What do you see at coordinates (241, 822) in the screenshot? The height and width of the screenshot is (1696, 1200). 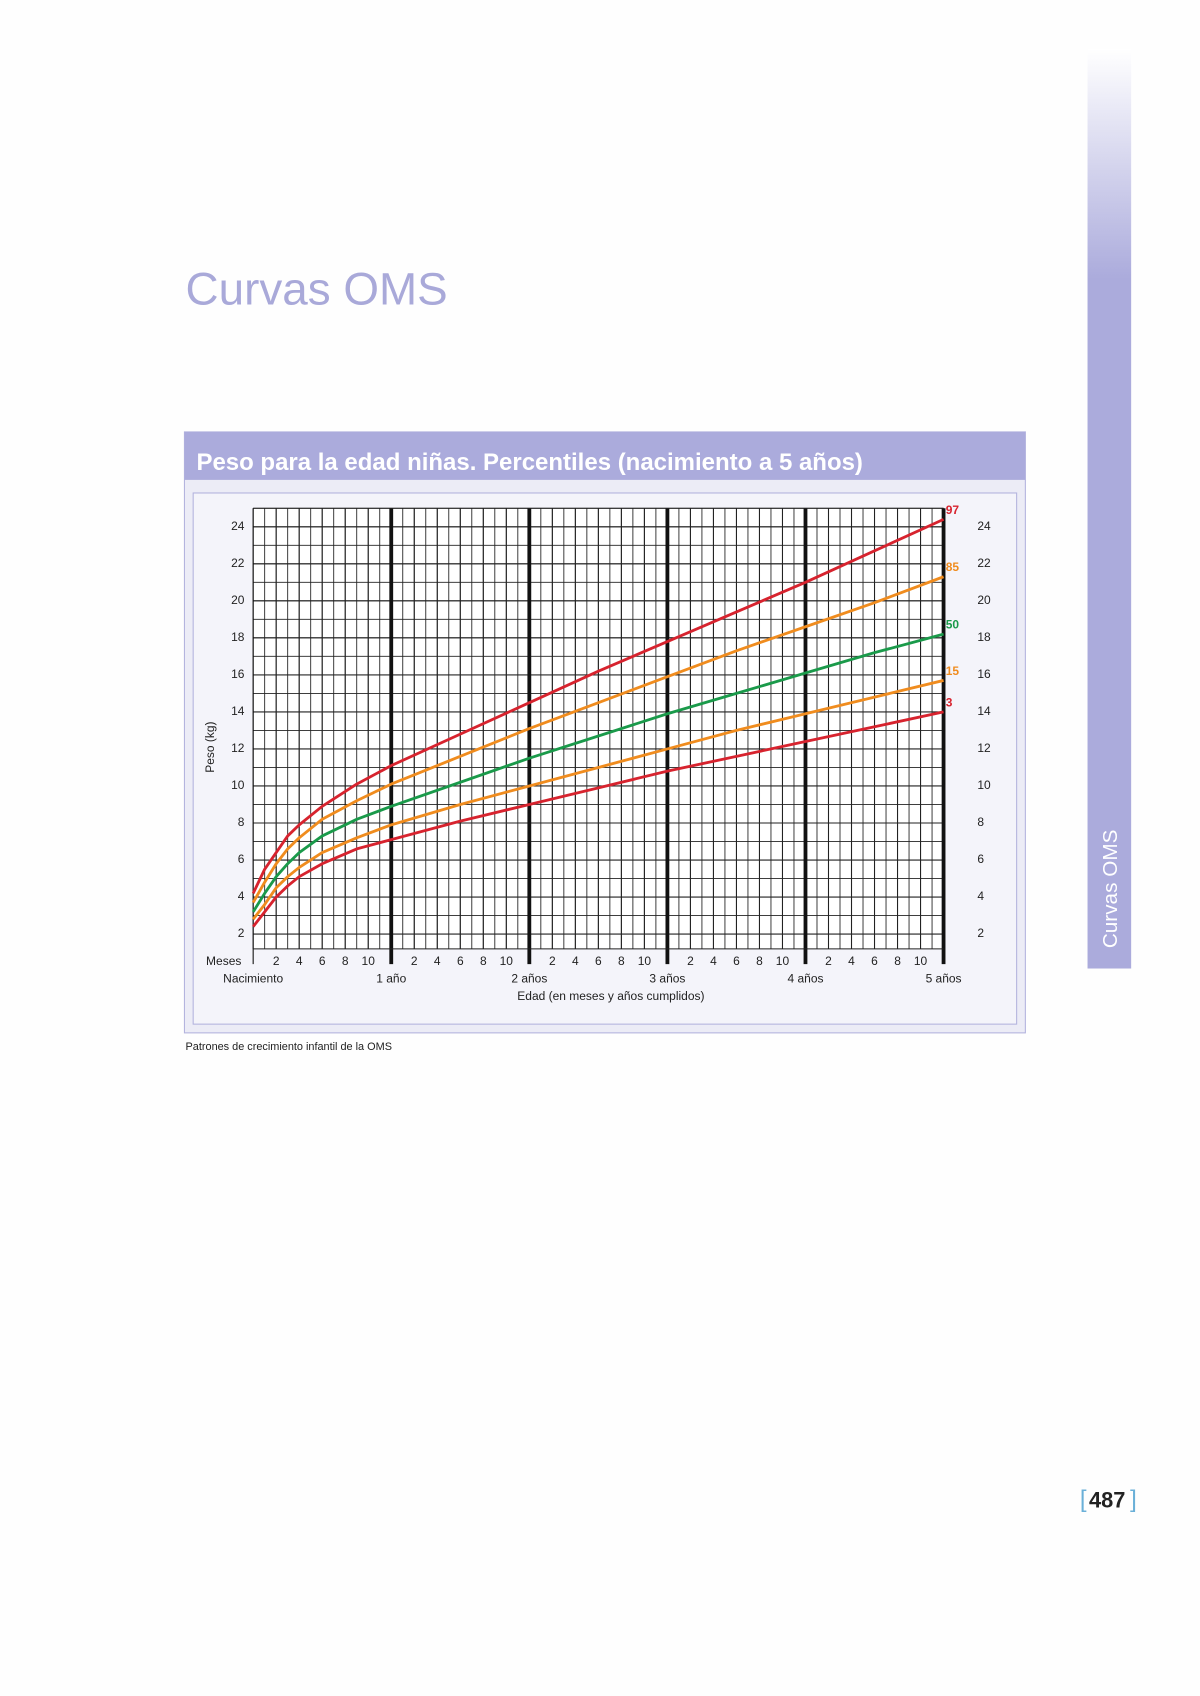 I see `y-tick-label: 8` at bounding box center [241, 822].